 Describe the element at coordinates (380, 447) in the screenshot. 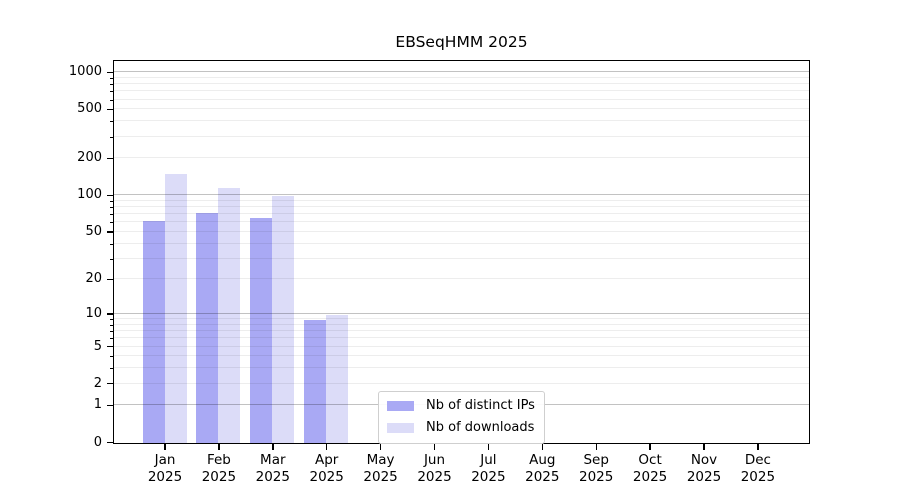

I see `x-tick-mark-may` at that location.